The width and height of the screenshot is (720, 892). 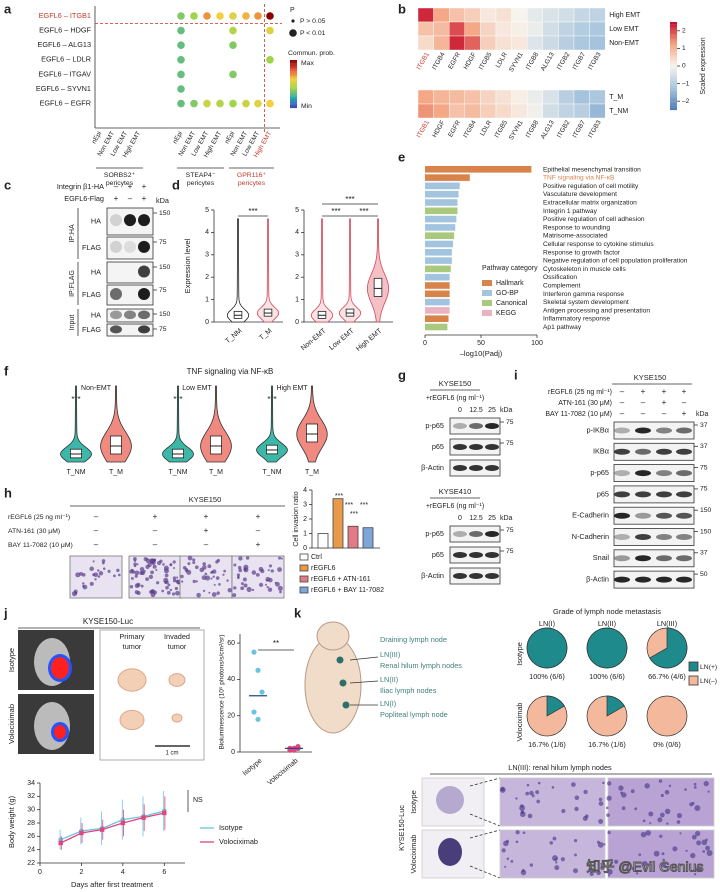 What do you see at coordinates (425, 343) in the screenshot?
I see `tick-label: 0` at bounding box center [425, 343].